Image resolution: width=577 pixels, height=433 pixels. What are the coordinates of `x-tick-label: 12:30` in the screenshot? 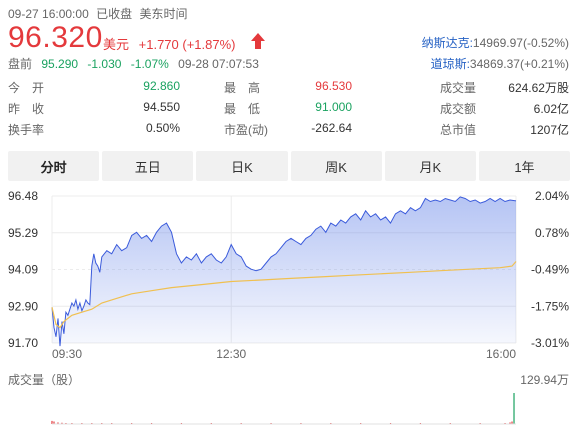 It's located at (231, 354).